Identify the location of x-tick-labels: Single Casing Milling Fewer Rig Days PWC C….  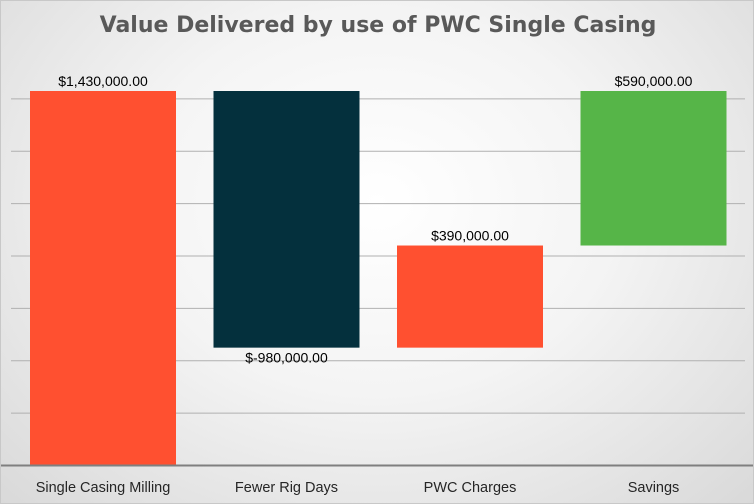
(358, 488).